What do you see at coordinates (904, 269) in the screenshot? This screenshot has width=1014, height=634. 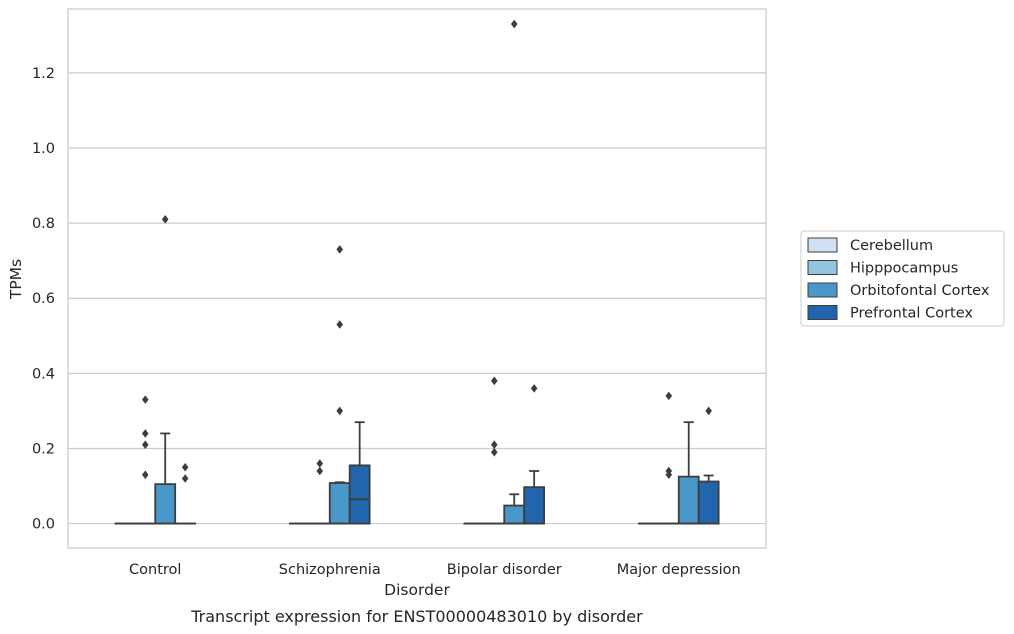 I see `legend-label: Hipppocampus` at bounding box center [904, 269].